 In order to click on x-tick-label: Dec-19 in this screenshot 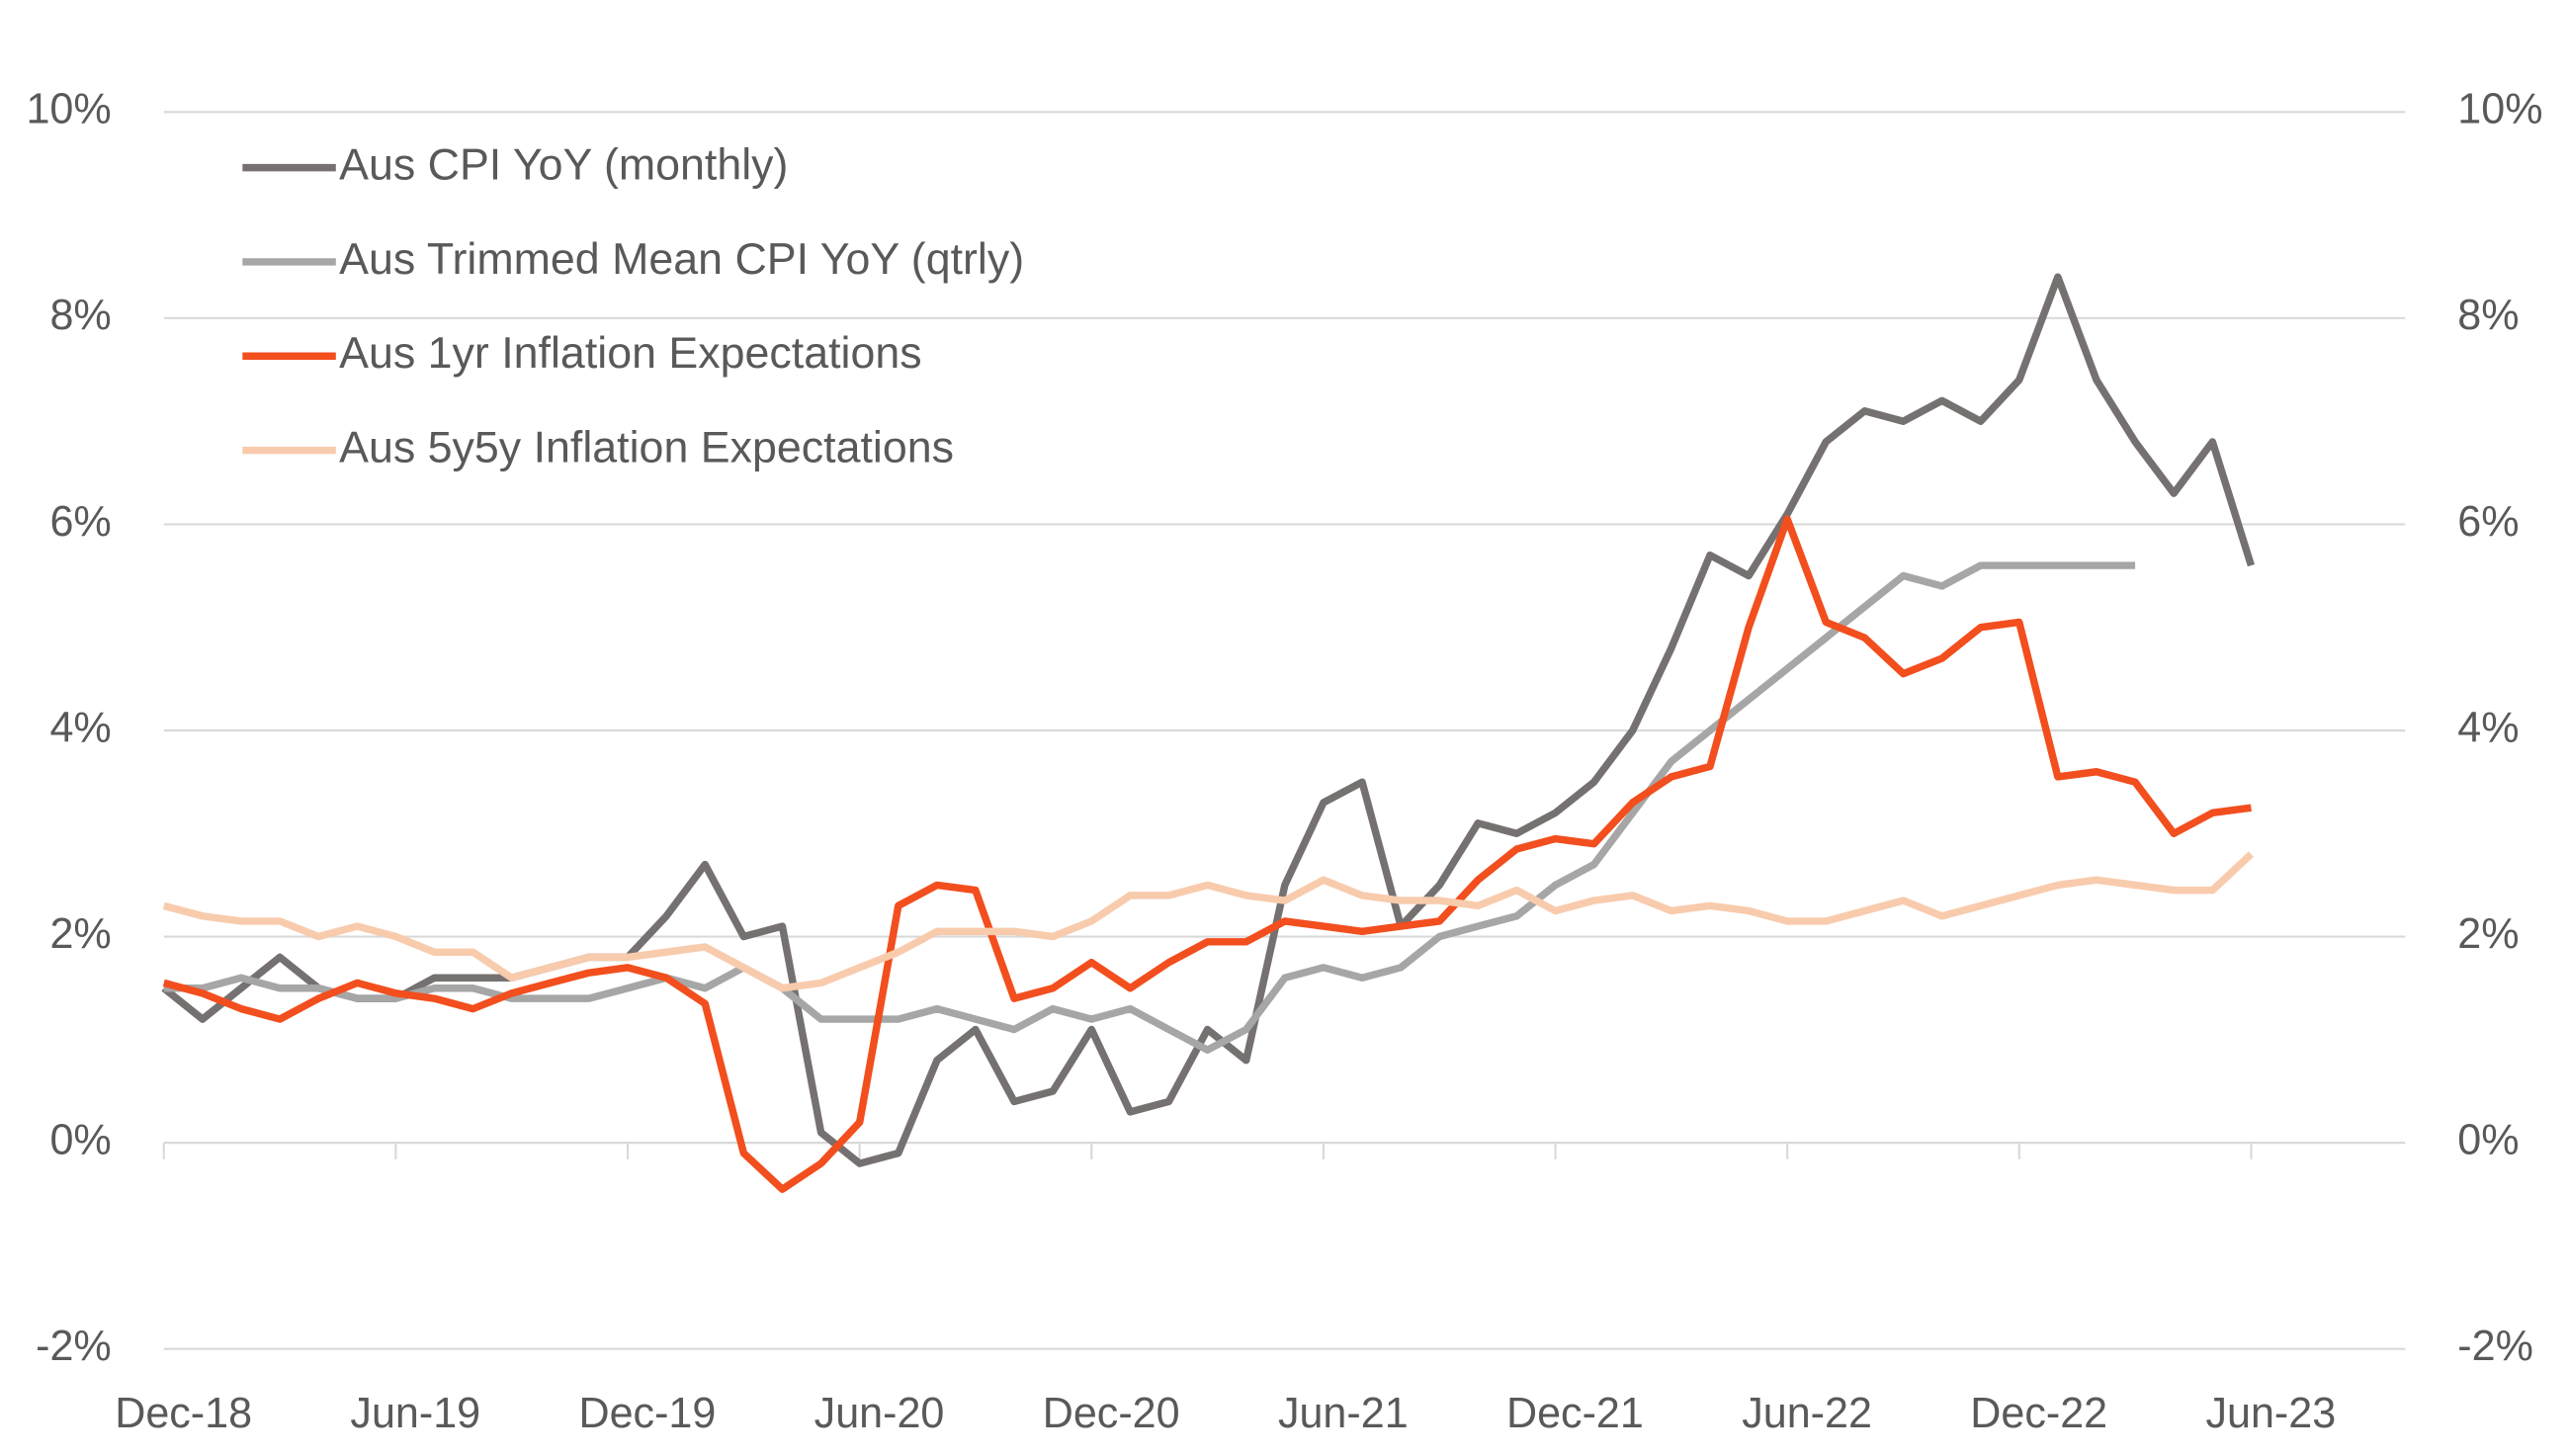, I will do `click(647, 1413)`.